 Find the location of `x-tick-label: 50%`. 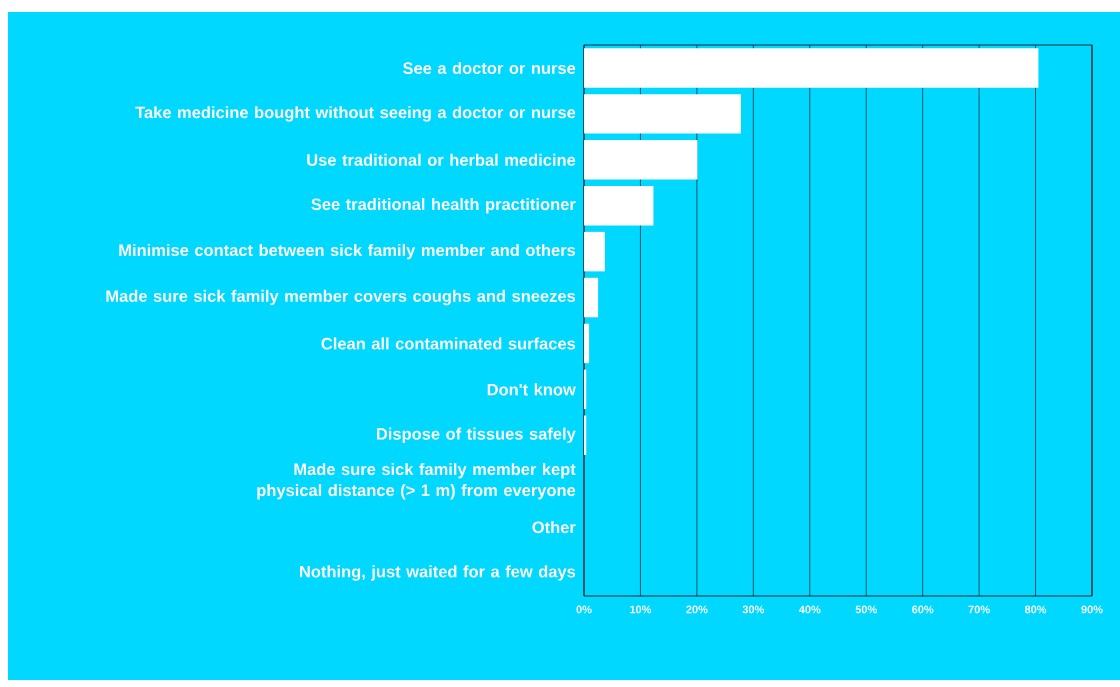

x-tick-label: 50% is located at coordinates (866, 609).